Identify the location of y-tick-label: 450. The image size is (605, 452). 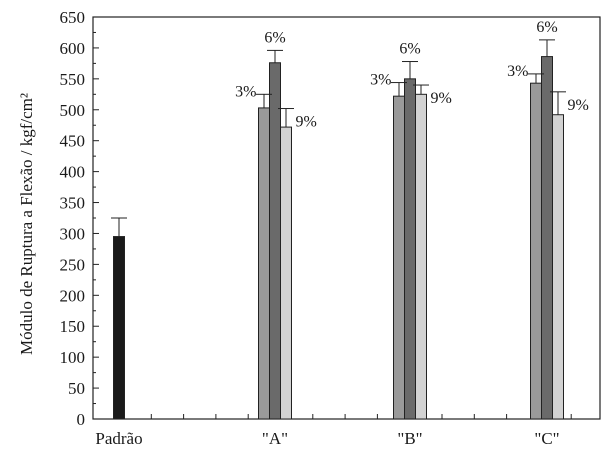
(73, 141).